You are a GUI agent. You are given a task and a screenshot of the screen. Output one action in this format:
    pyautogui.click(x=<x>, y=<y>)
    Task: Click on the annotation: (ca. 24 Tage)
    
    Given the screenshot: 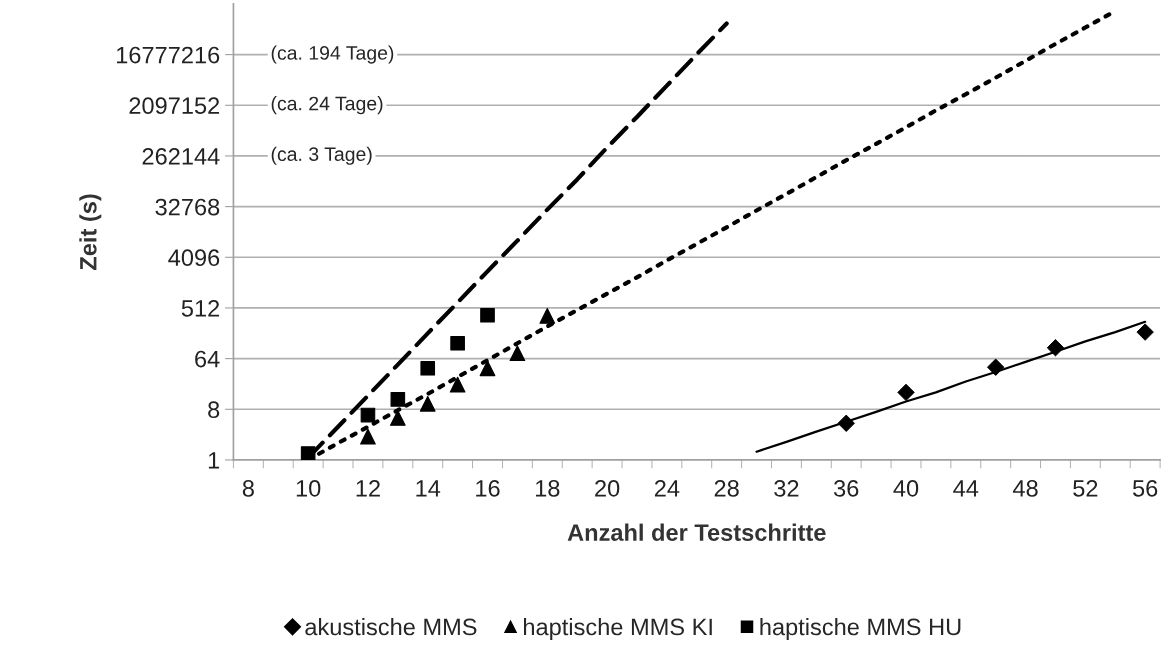 What is the action you would take?
    pyautogui.click(x=327, y=105)
    